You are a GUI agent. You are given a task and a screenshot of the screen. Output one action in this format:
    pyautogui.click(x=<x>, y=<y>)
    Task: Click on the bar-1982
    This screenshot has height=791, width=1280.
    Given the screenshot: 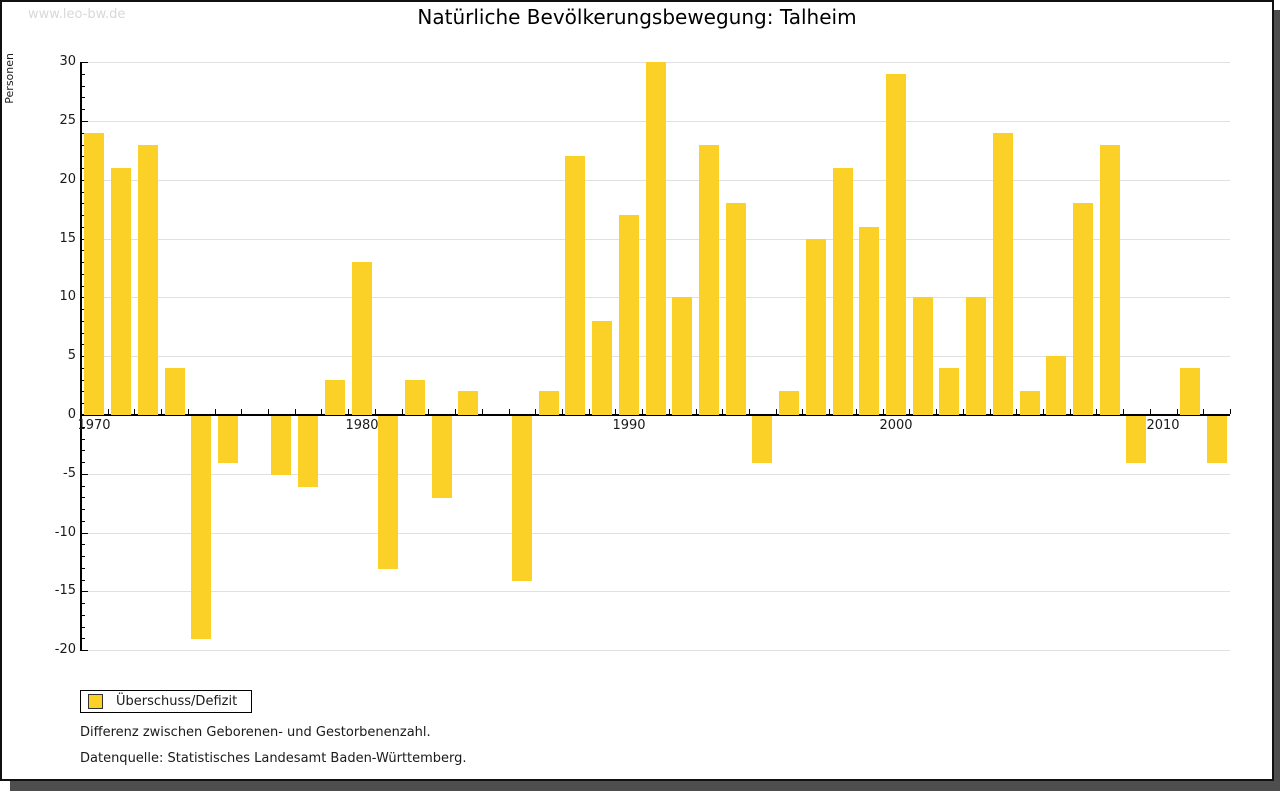 What is the action you would take?
    pyautogui.click(x=415, y=397)
    